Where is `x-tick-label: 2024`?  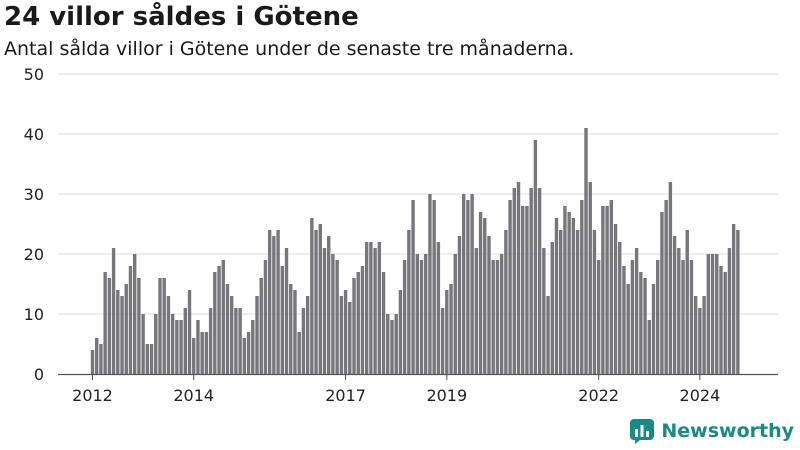 x-tick-label: 2024 is located at coordinates (700, 395).